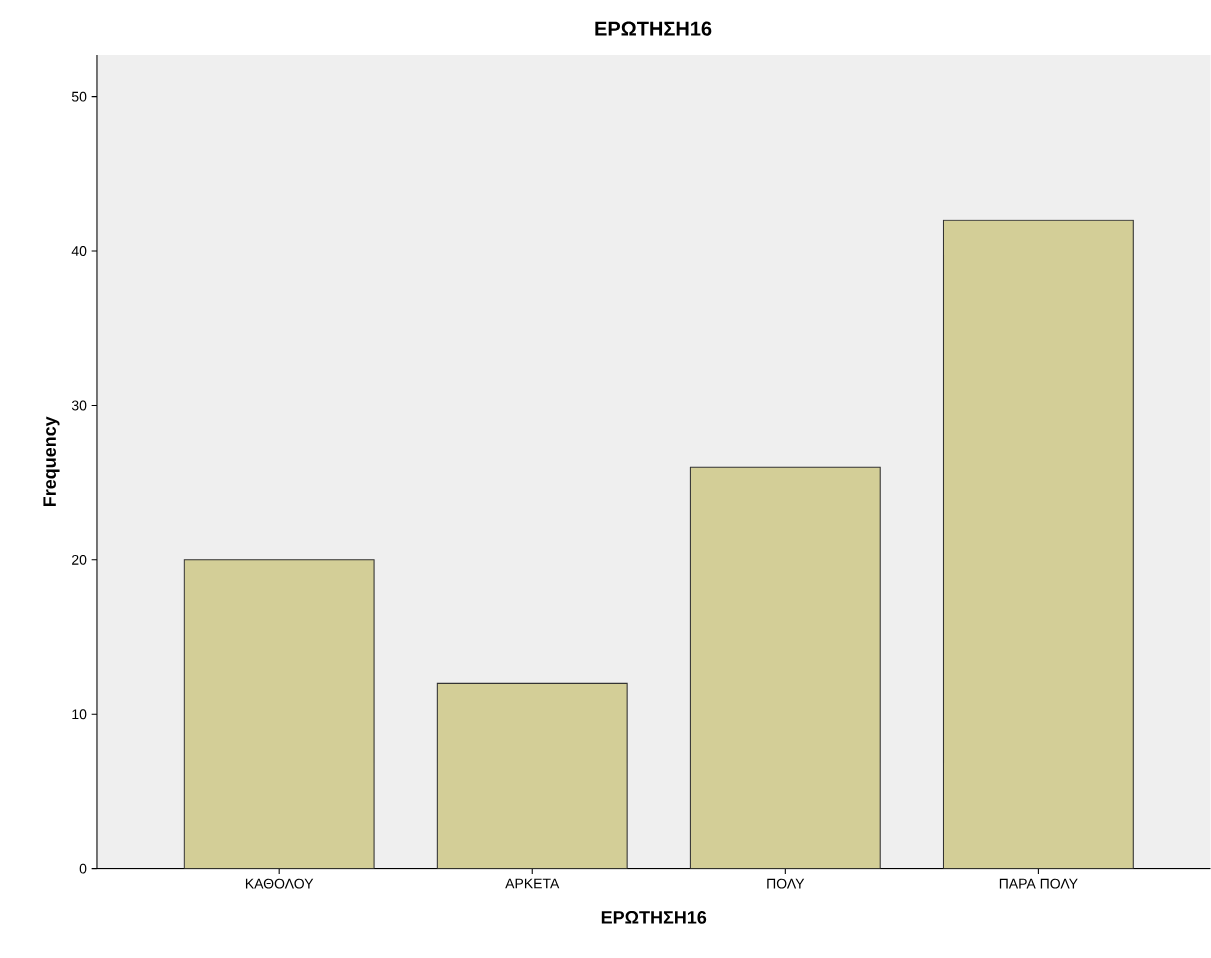 The width and height of the screenshot is (1211, 958). Describe the element at coordinates (79, 560) in the screenshot. I see `y-tick-label: 20` at that location.